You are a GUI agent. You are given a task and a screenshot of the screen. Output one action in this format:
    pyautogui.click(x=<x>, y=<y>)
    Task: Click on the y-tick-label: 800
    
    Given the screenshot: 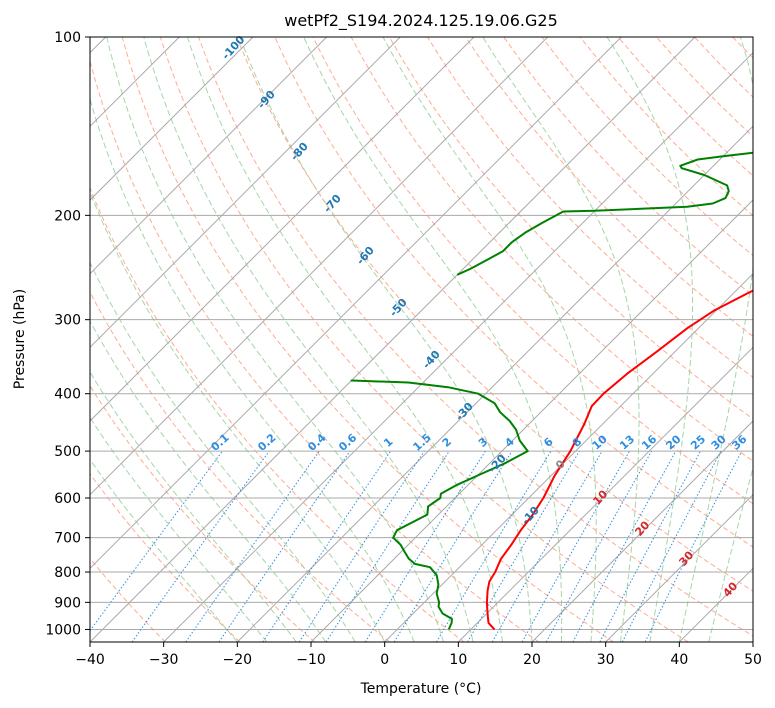 What is the action you would take?
    pyautogui.click(x=67, y=573)
    